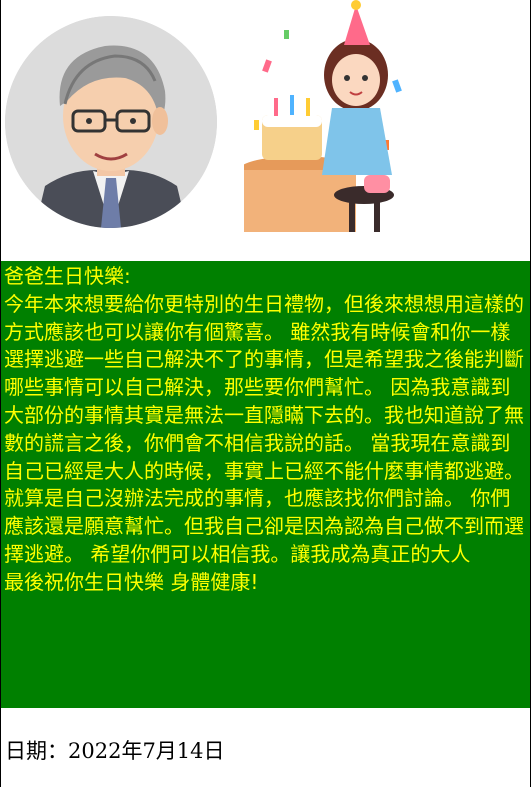  I want to click on greeting-text: 爸爸生日快樂:, so click(67, 276).